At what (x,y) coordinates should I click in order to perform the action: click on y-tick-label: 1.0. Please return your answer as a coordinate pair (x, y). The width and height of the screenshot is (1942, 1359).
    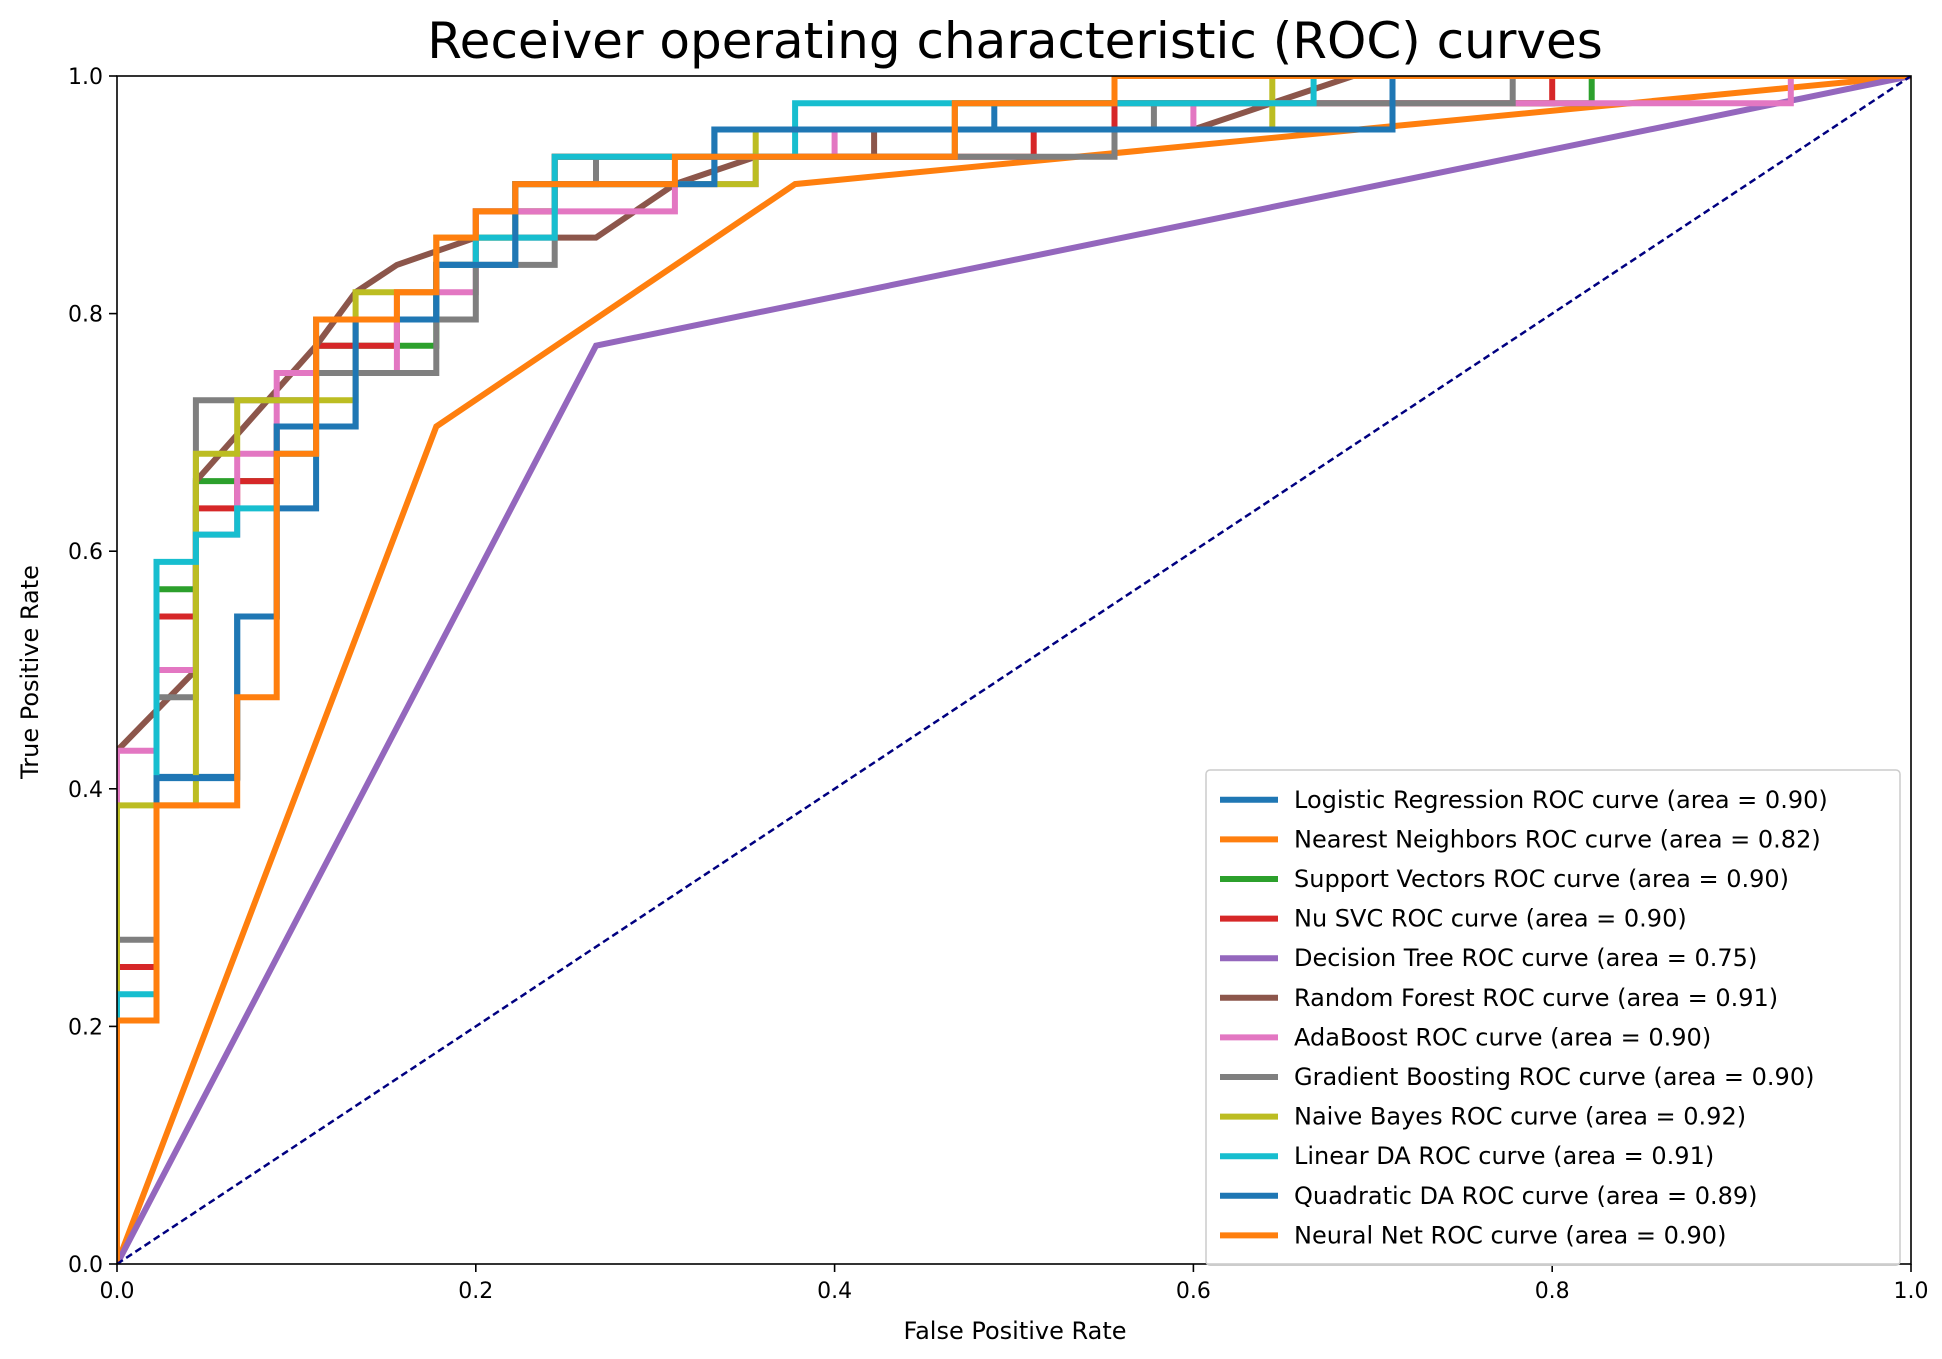
    Looking at the image, I should click on (85, 77).